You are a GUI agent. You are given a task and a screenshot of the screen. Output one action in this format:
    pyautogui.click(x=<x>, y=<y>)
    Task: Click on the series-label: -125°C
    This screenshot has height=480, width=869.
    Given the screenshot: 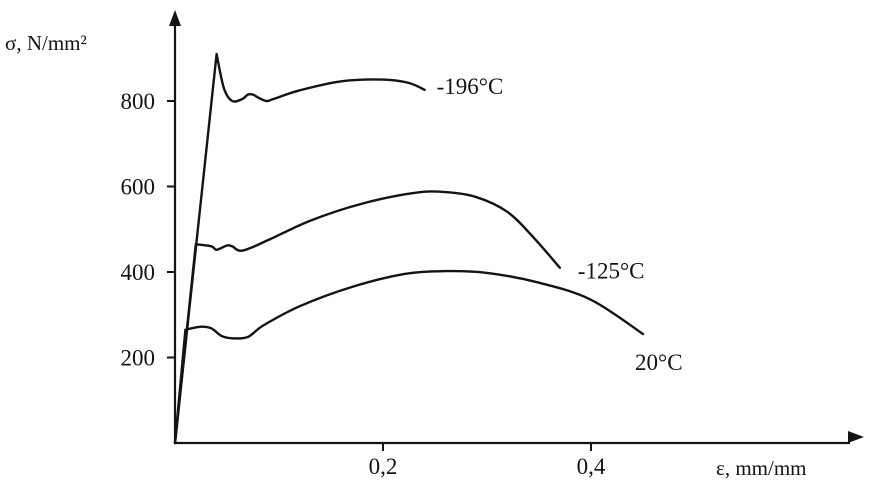 What is the action you would take?
    pyautogui.click(x=611, y=271)
    